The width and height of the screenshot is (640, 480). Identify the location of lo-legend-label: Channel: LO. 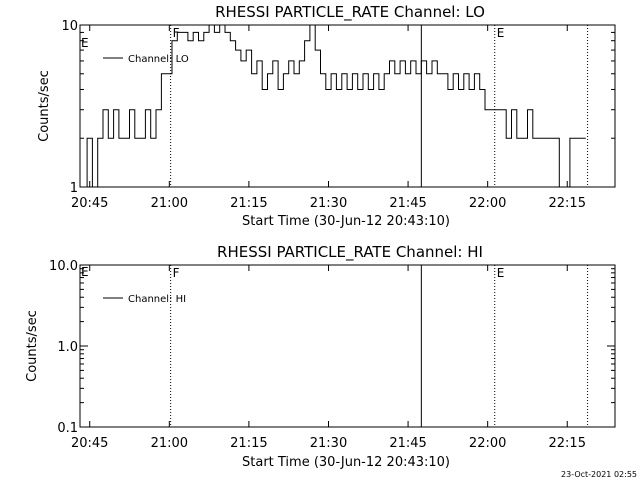
(158, 59).